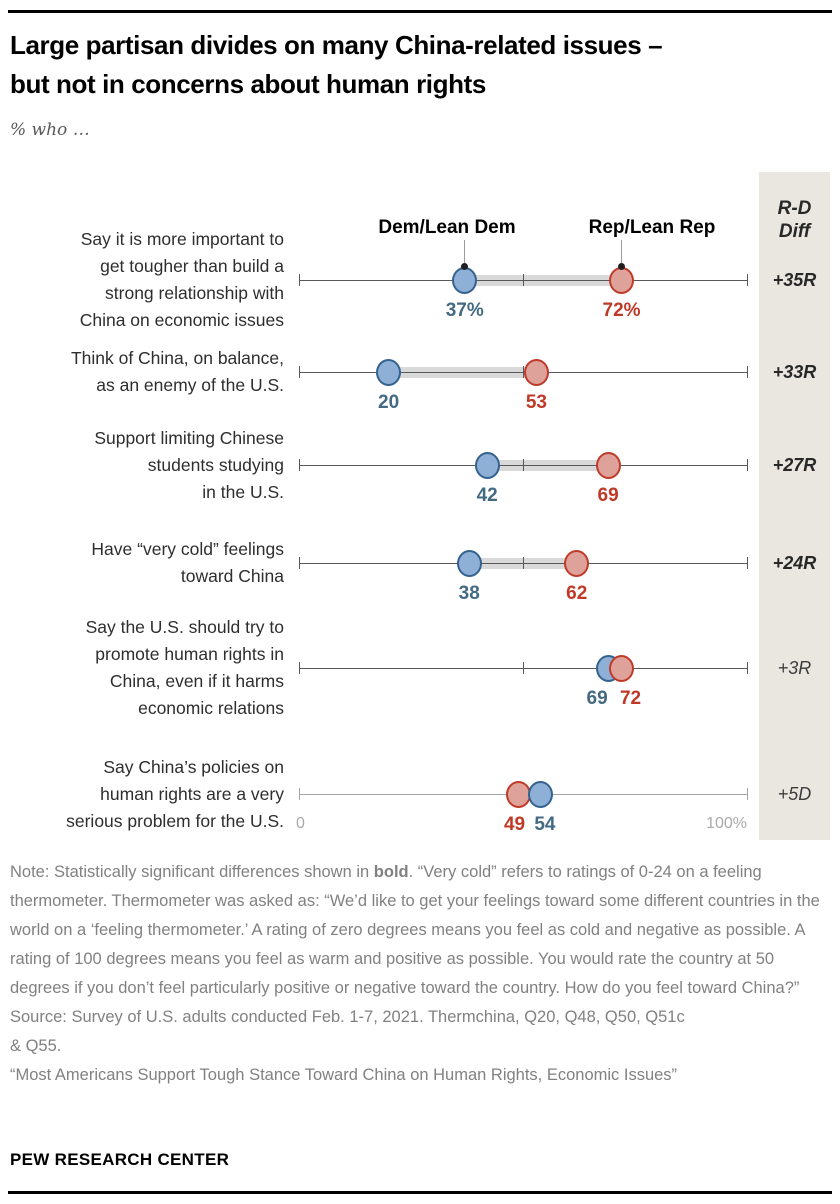  What do you see at coordinates (630, 698) in the screenshot?
I see `rep-value: 72` at bounding box center [630, 698].